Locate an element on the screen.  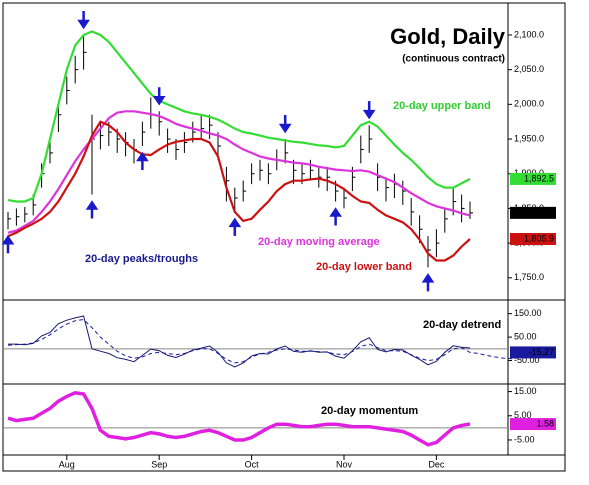
y-tick-label: 2,100.0 is located at coordinates (529, 34).